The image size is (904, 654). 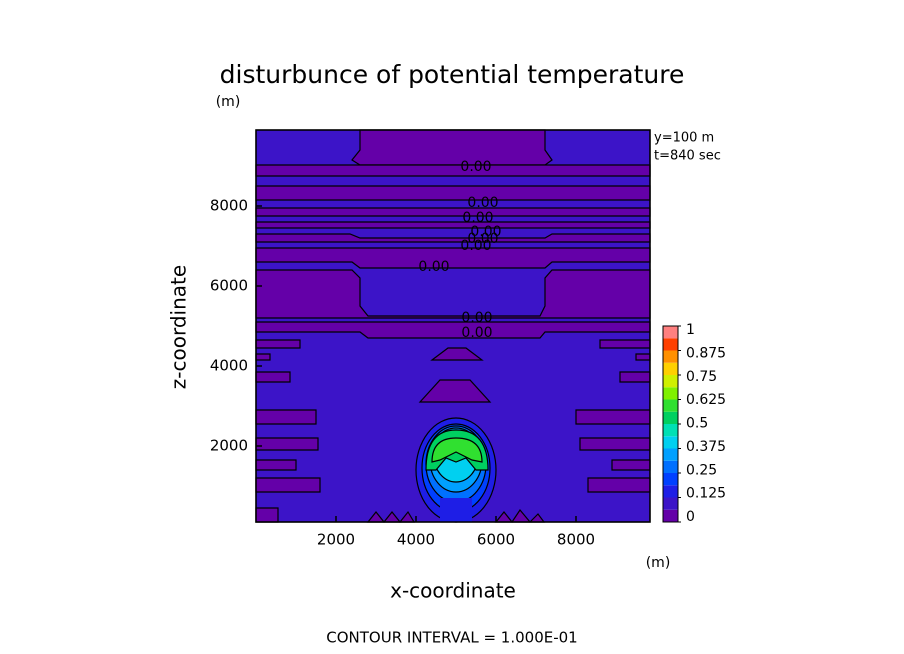 What do you see at coordinates (658, 563) in the screenshot?
I see `x-unit: (m)` at bounding box center [658, 563].